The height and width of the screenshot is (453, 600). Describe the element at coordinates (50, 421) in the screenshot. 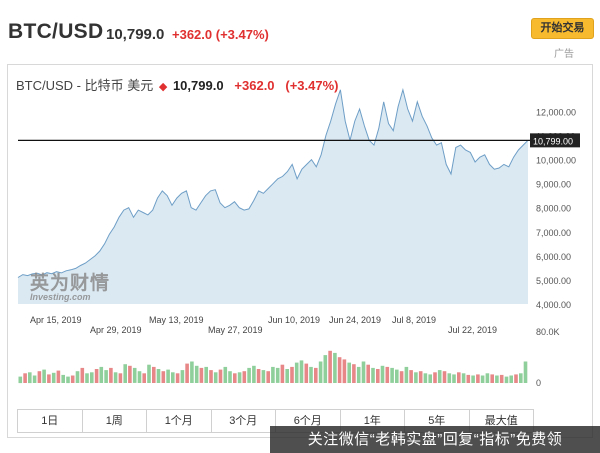

I see `tab-1d: 1日` at that location.